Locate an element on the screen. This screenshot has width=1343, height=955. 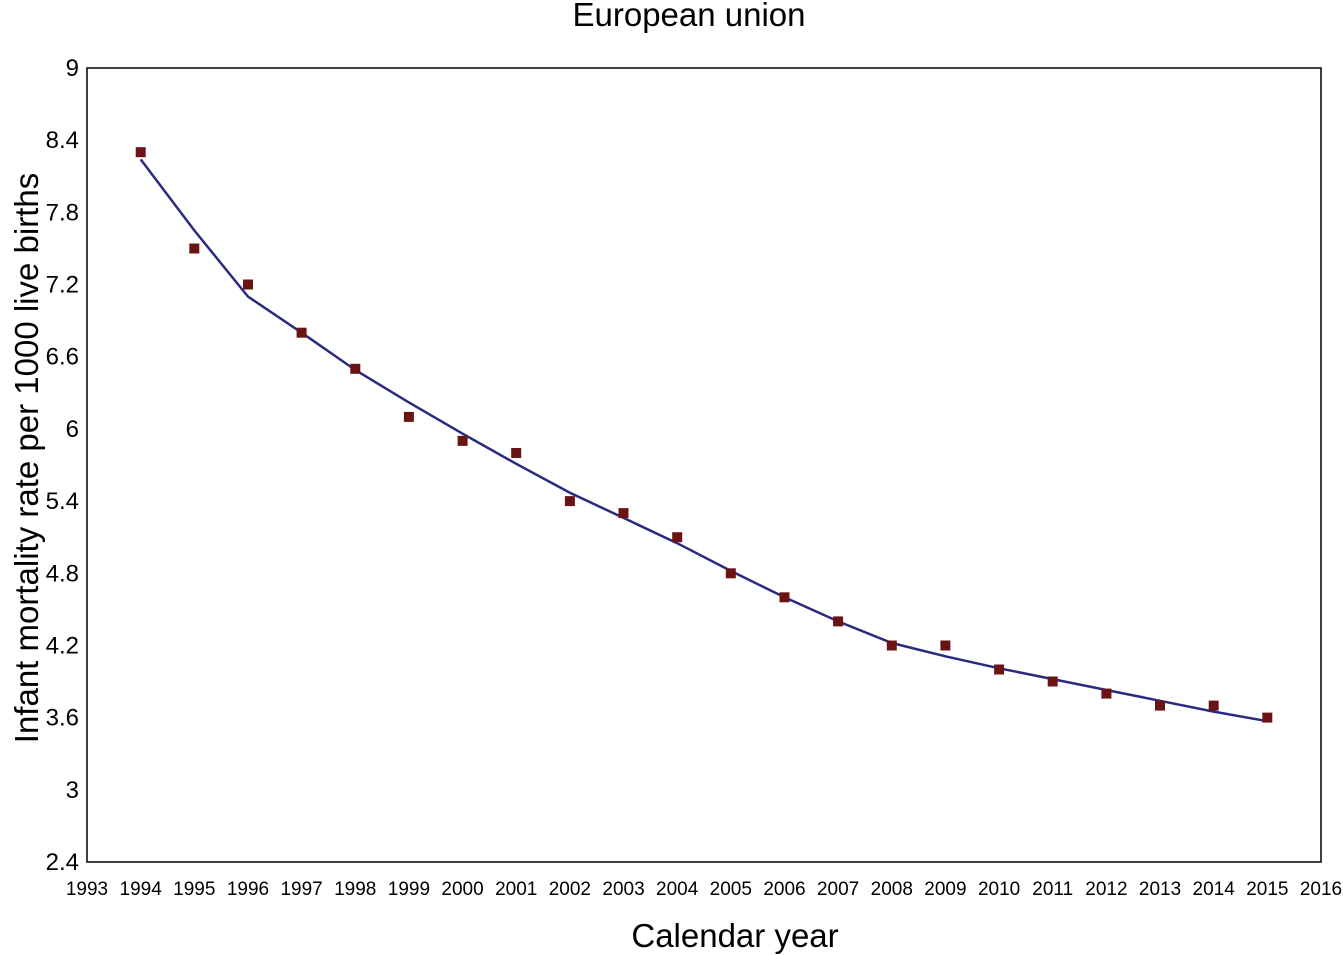
x-tick-label: 2015 is located at coordinates (1267, 889).